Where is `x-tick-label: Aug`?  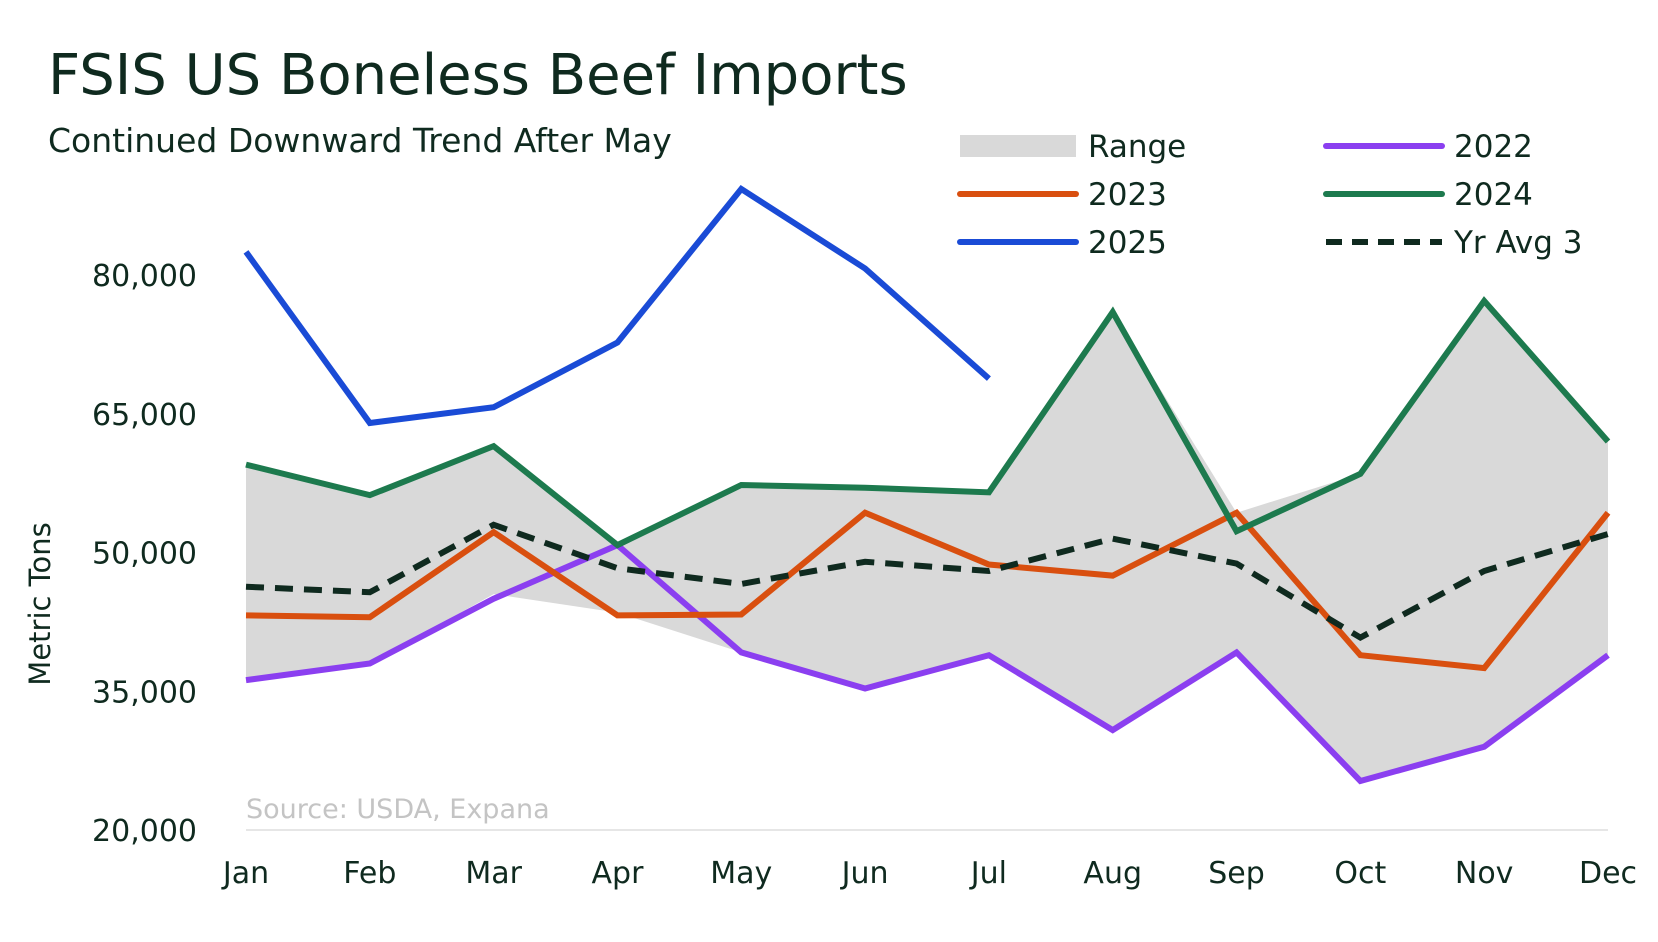 x-tick-label: Aug is located at coordinates (1112, 873).